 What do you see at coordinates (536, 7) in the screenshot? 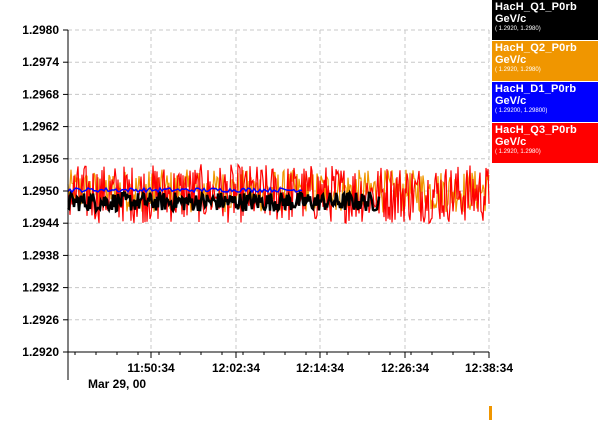
I see `legend-series-name: HacH_Q1_P0rb` at bounding box center [536, 7].